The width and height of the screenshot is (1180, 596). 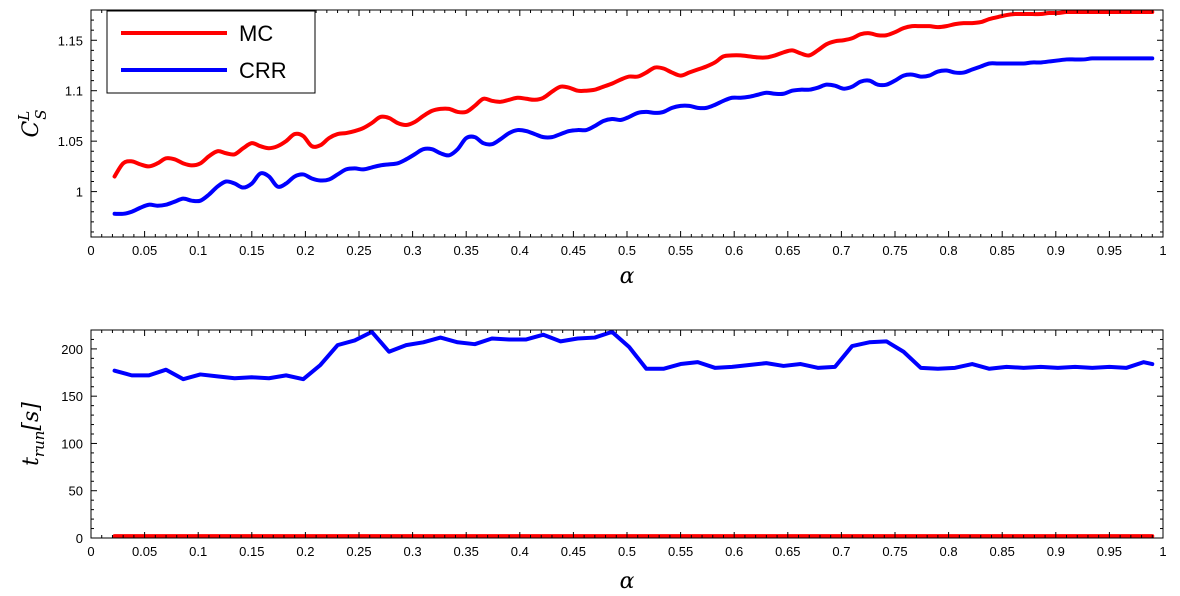 What do you see at coordinates (90, 551) in the screenshot?
I see `bottom-x-tick-label: 0` at bounding box center [90, 551].